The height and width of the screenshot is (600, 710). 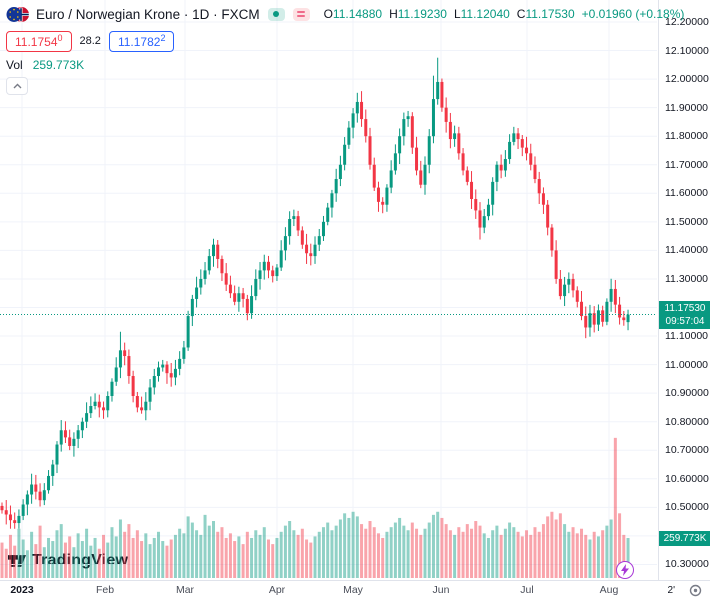 What do you see at coordinates (687, 193) in the screenshot?
I see `price-axis-label: 11.60000` at bounding box center [687, 193].